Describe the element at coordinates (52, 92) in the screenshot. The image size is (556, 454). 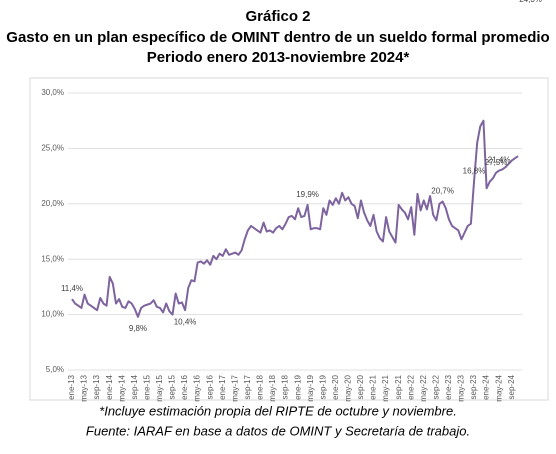
I see `y-tick-label: 30,0%` at that location.